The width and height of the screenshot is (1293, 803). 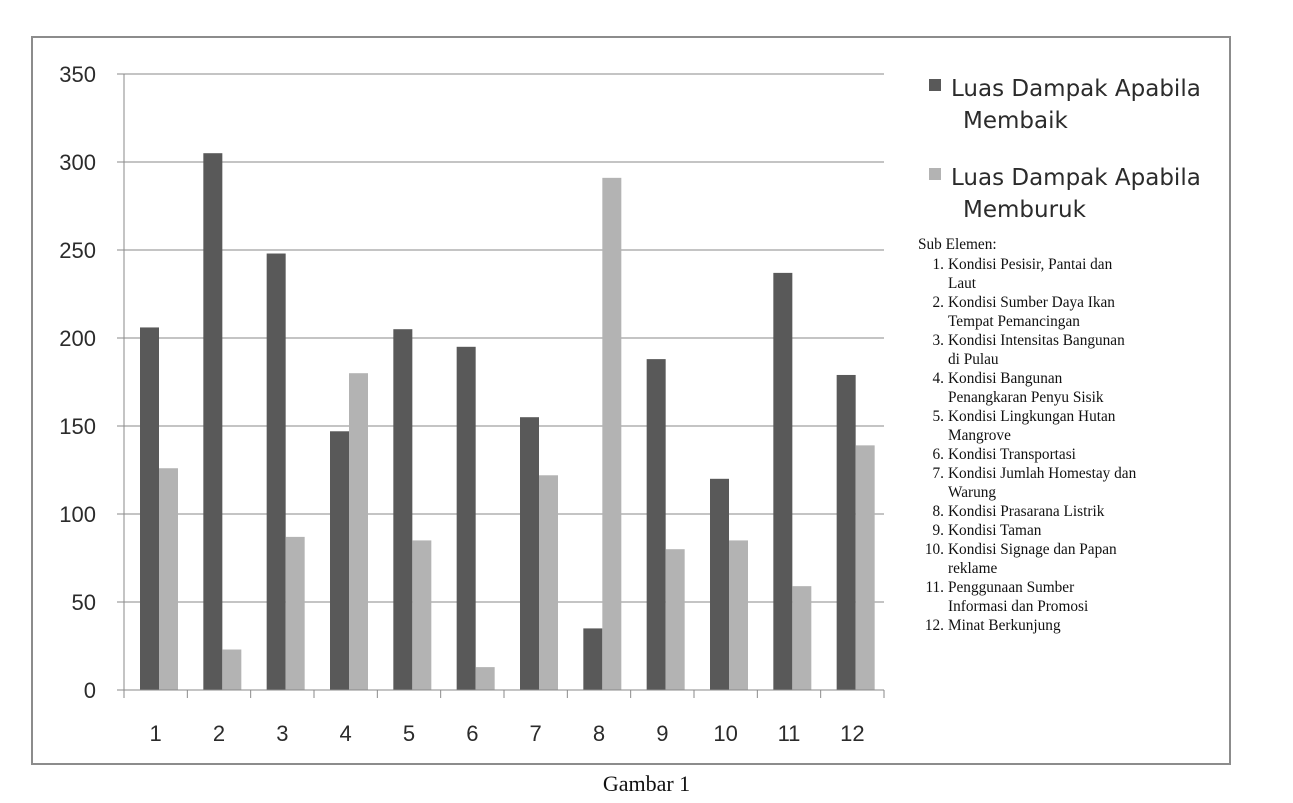 I want to click on sub-element-item: 8. Kondisi Prasarana Listrik, so click(x=1068, y=511).